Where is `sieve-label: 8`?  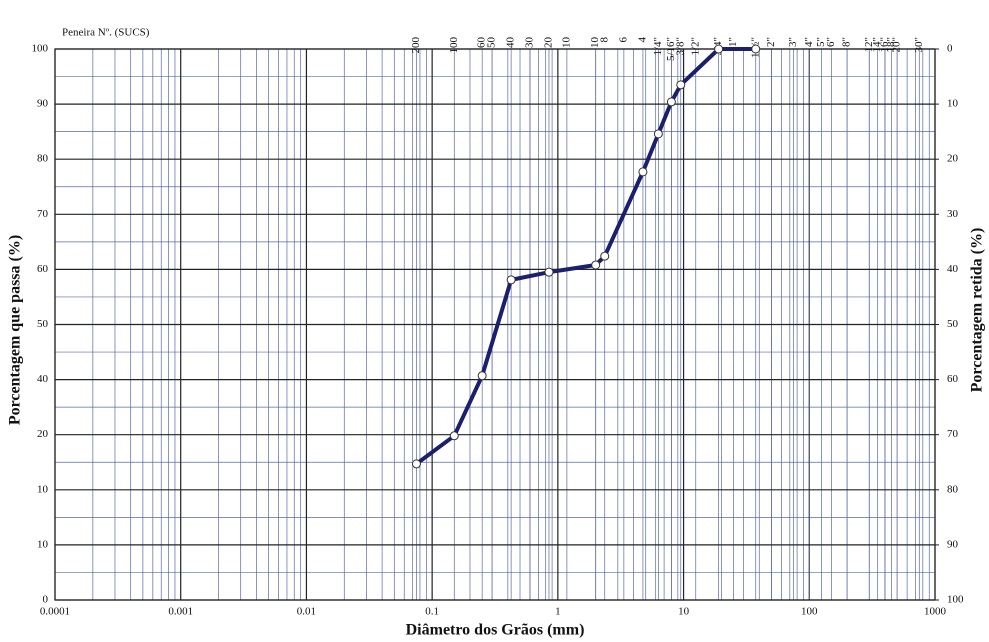
sieve-label: 8 is located at coordinates (604, 40).